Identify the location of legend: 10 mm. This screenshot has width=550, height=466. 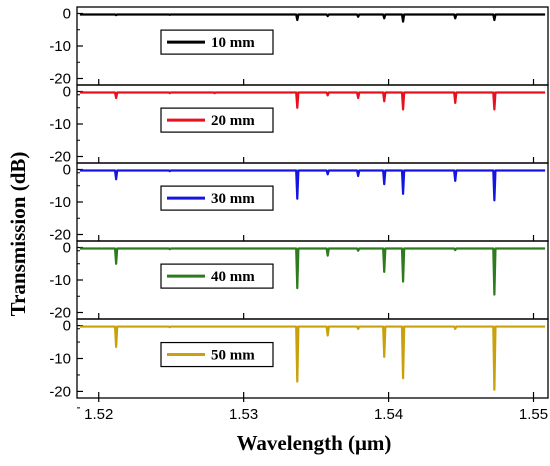
(217, 42).